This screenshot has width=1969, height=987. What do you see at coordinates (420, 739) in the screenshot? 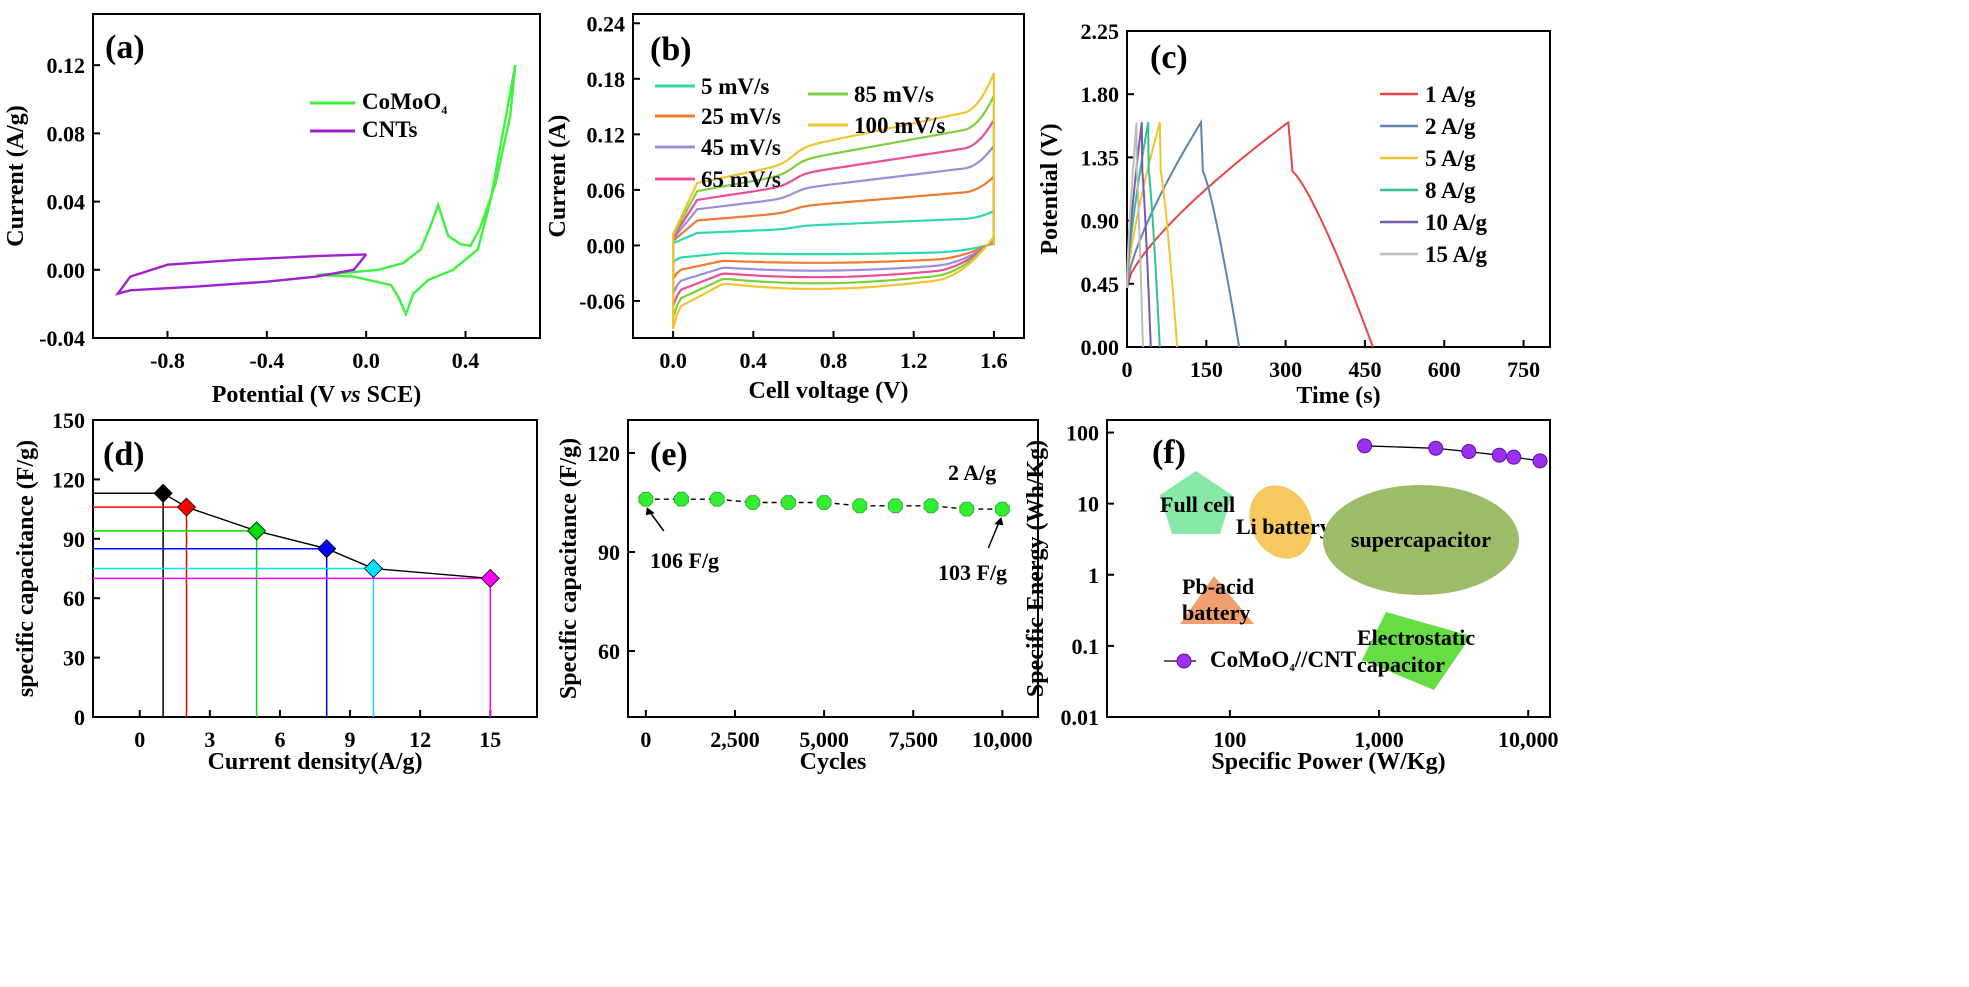
I see `x-tick-label: 12` at bounding box center [420, 739].